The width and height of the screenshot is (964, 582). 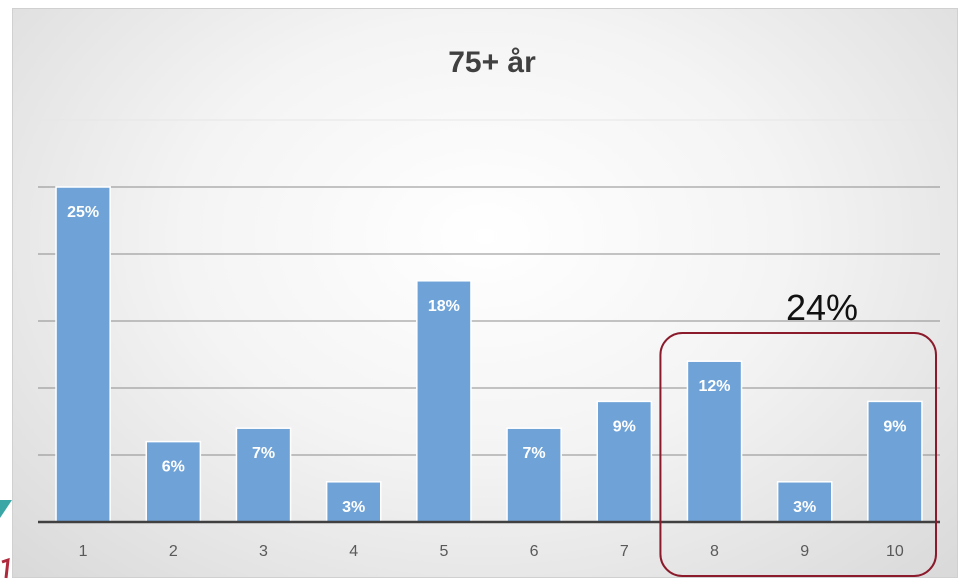 I want to click on highlight-annotation: 24%, so click(x=822, y=307).